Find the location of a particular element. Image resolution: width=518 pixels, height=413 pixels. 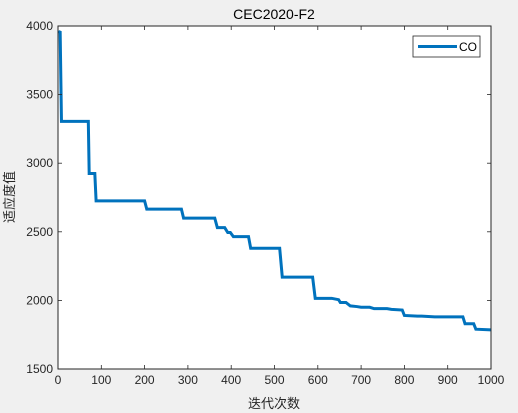

x-tick-label: 900 is located at coordinates (448, 380).